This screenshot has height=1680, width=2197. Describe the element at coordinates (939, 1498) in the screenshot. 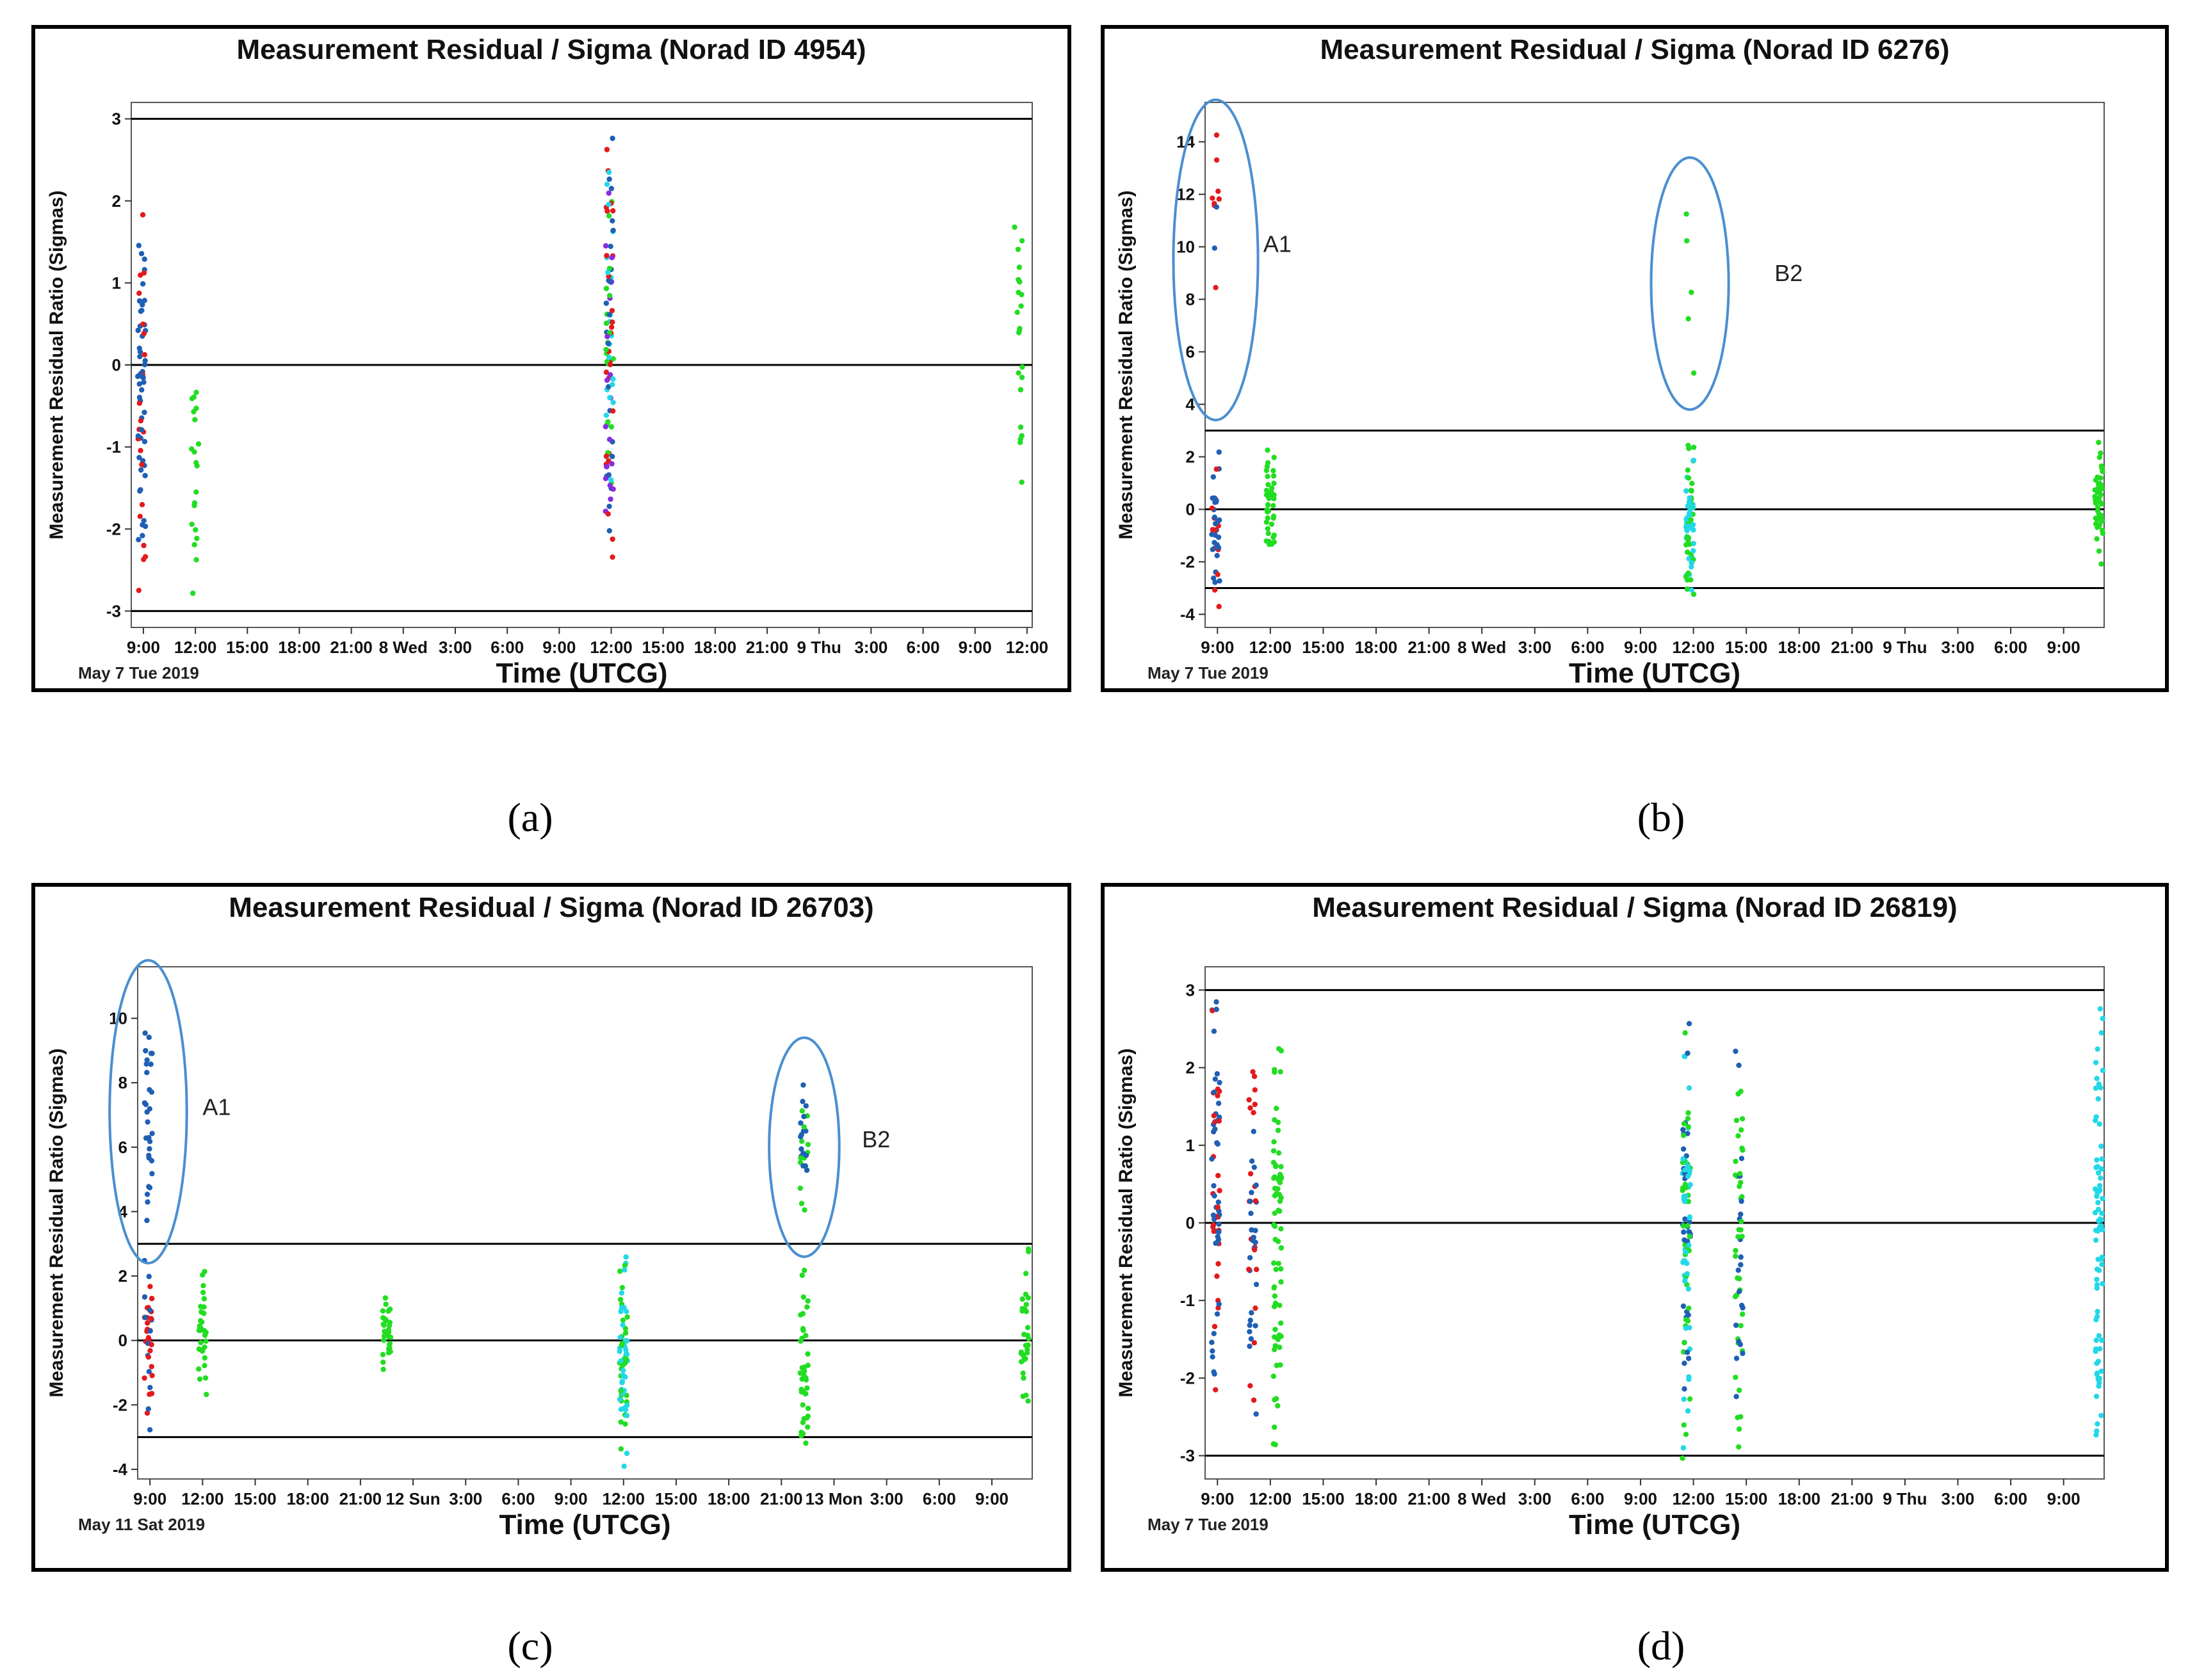

I see `x-tick-label: 6:00` at that location.